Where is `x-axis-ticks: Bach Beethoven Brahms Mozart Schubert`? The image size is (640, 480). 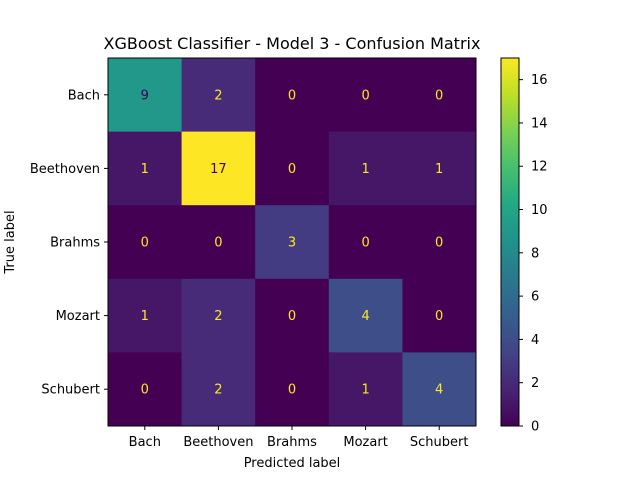
x-axis-ticks: Bach Beethoven Brahms Mozart Schubert is located at coordinates (299, 438).